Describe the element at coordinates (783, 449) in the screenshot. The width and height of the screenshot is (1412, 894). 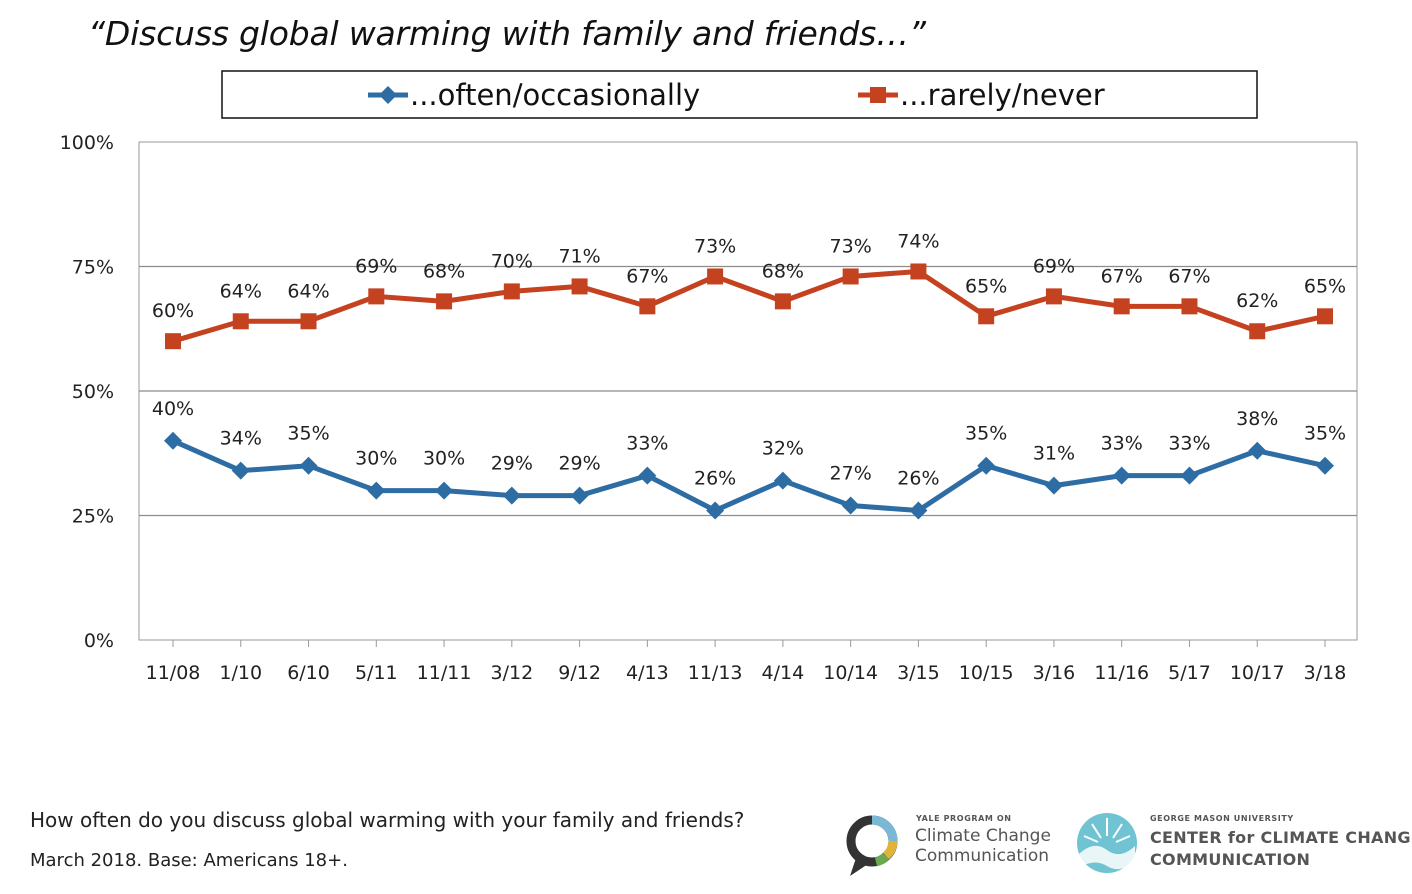
I see `data-label: 32%` at that location.